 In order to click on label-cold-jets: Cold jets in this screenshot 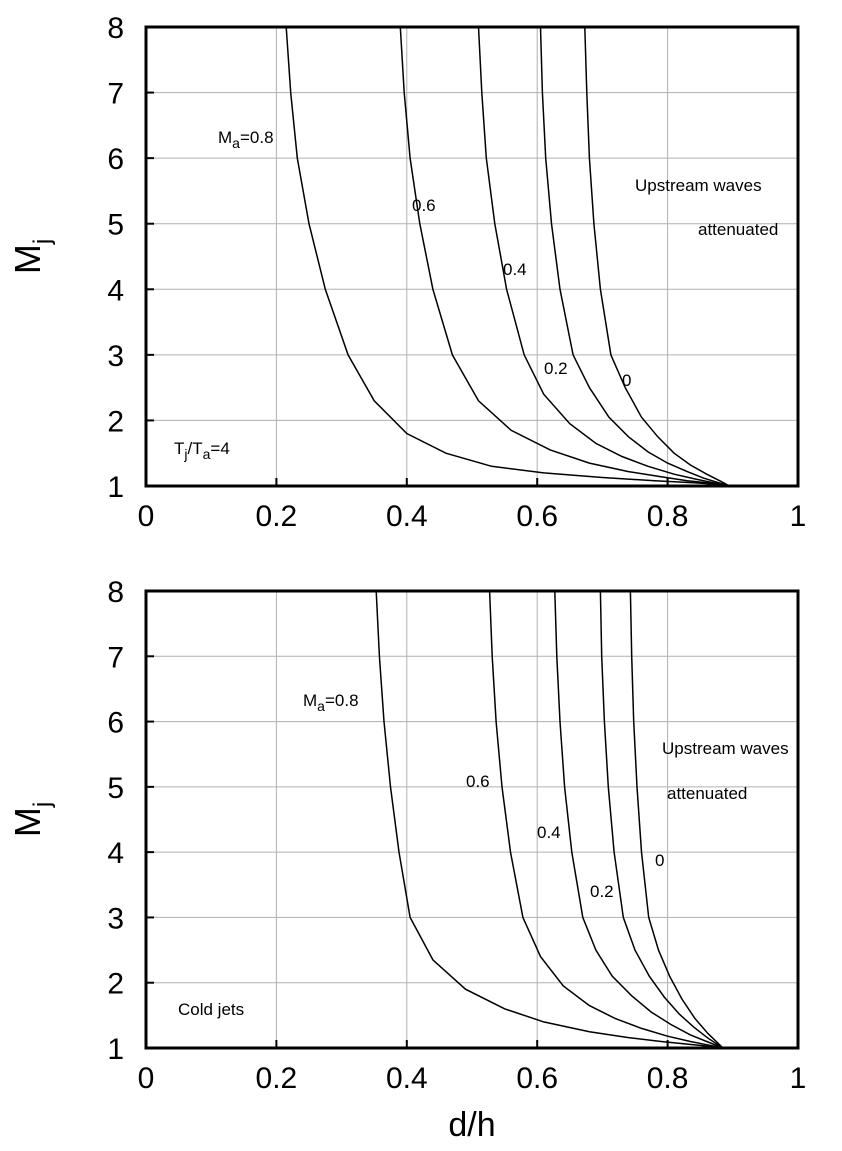, I will do `click(211, 1009)`.